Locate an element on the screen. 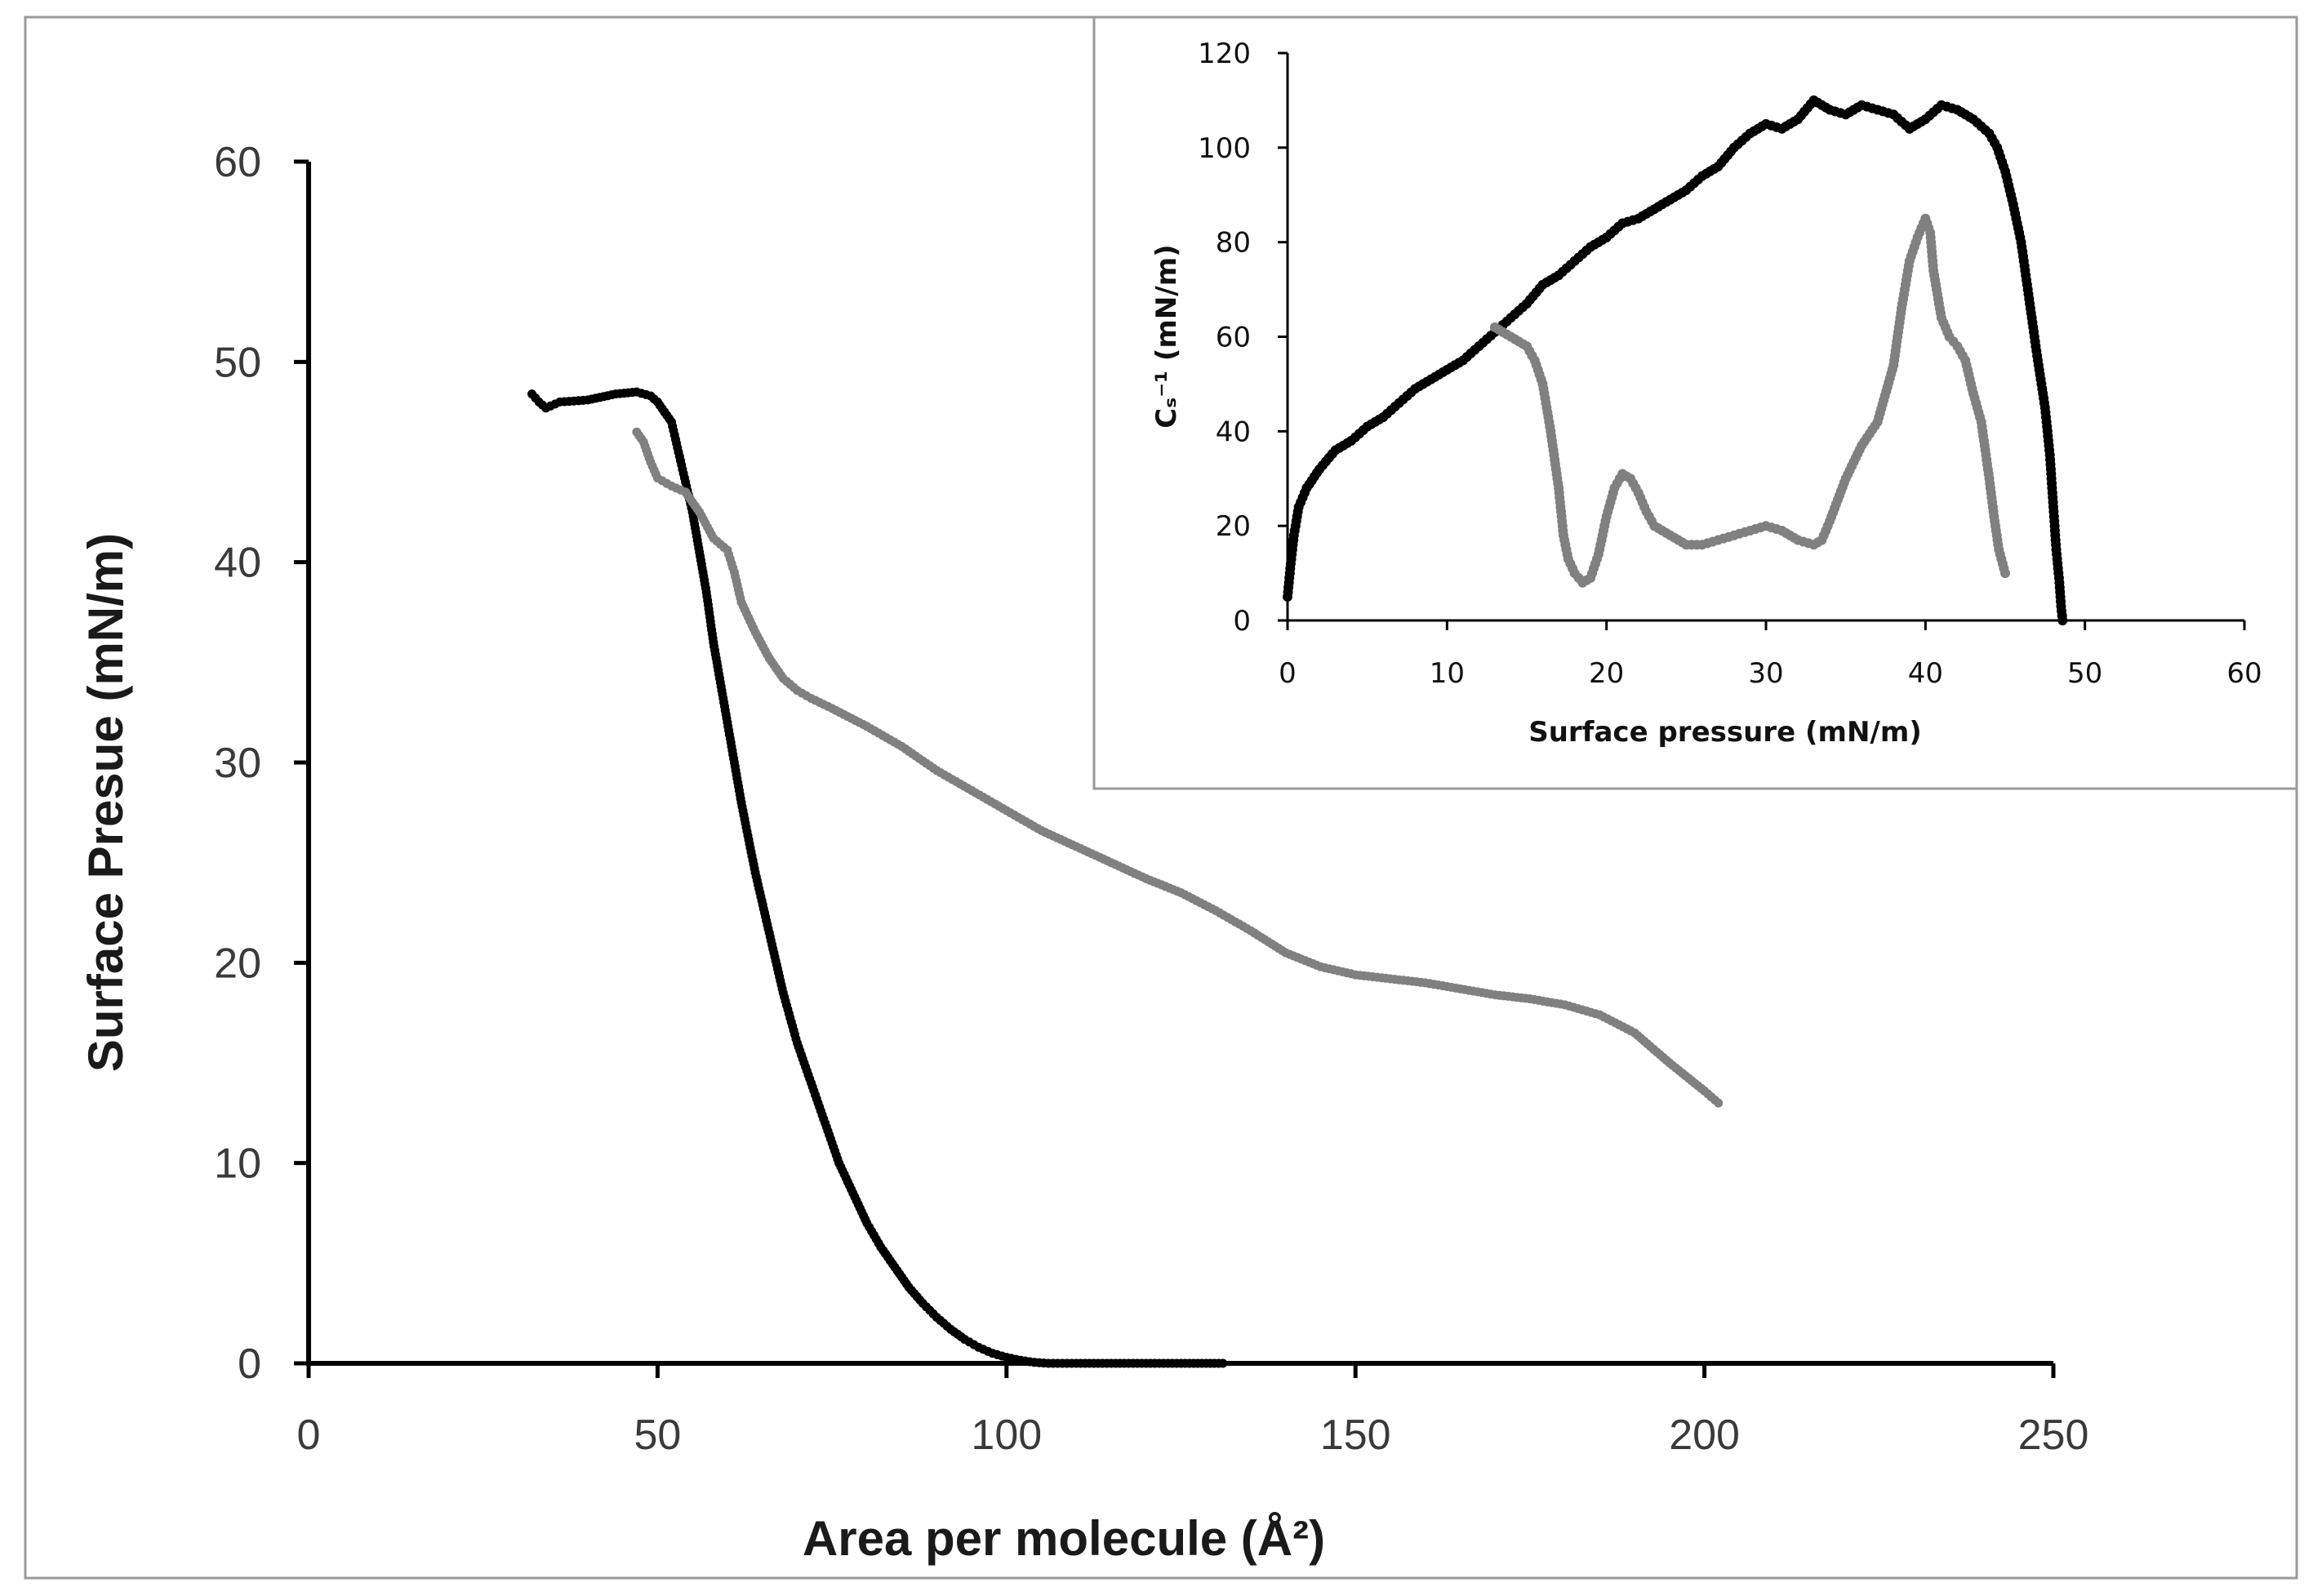 The image size is (2313, 1596). main-x-axis-title: Area per molecule (Å²) is located at coordinates (1064, 1538).